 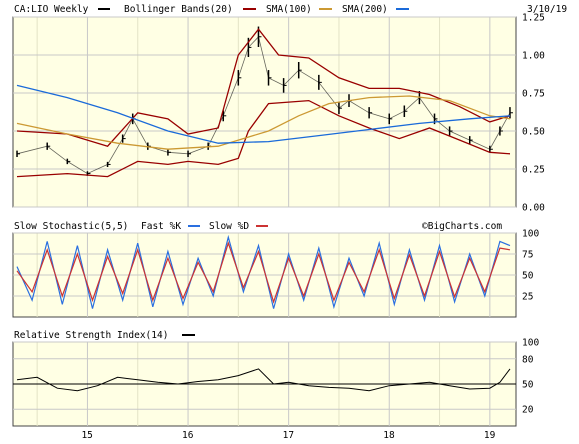 I want to click on sma200-line, so click(x=263, y=114).